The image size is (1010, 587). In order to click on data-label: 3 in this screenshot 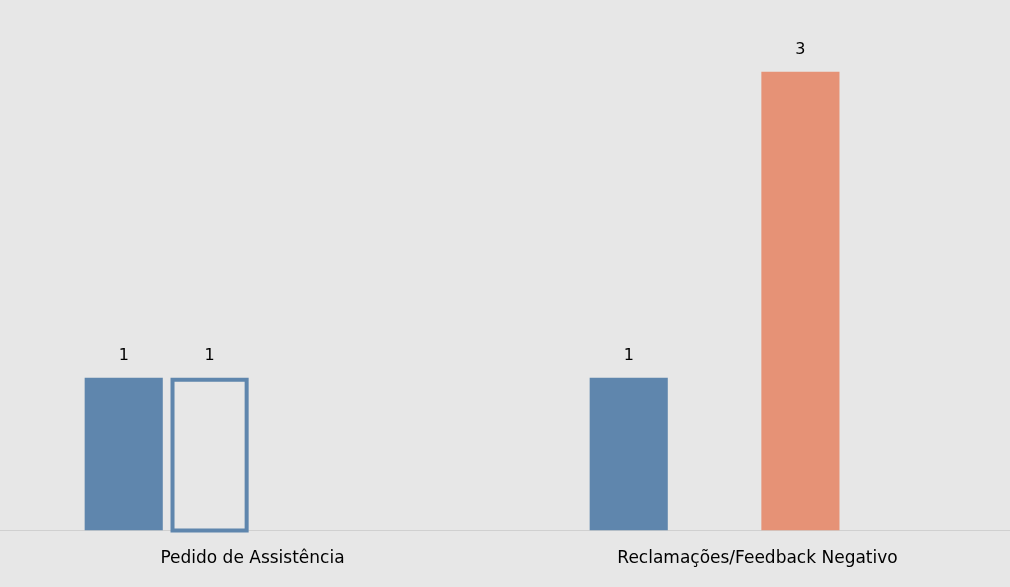, I will do `click(800, 49)`.